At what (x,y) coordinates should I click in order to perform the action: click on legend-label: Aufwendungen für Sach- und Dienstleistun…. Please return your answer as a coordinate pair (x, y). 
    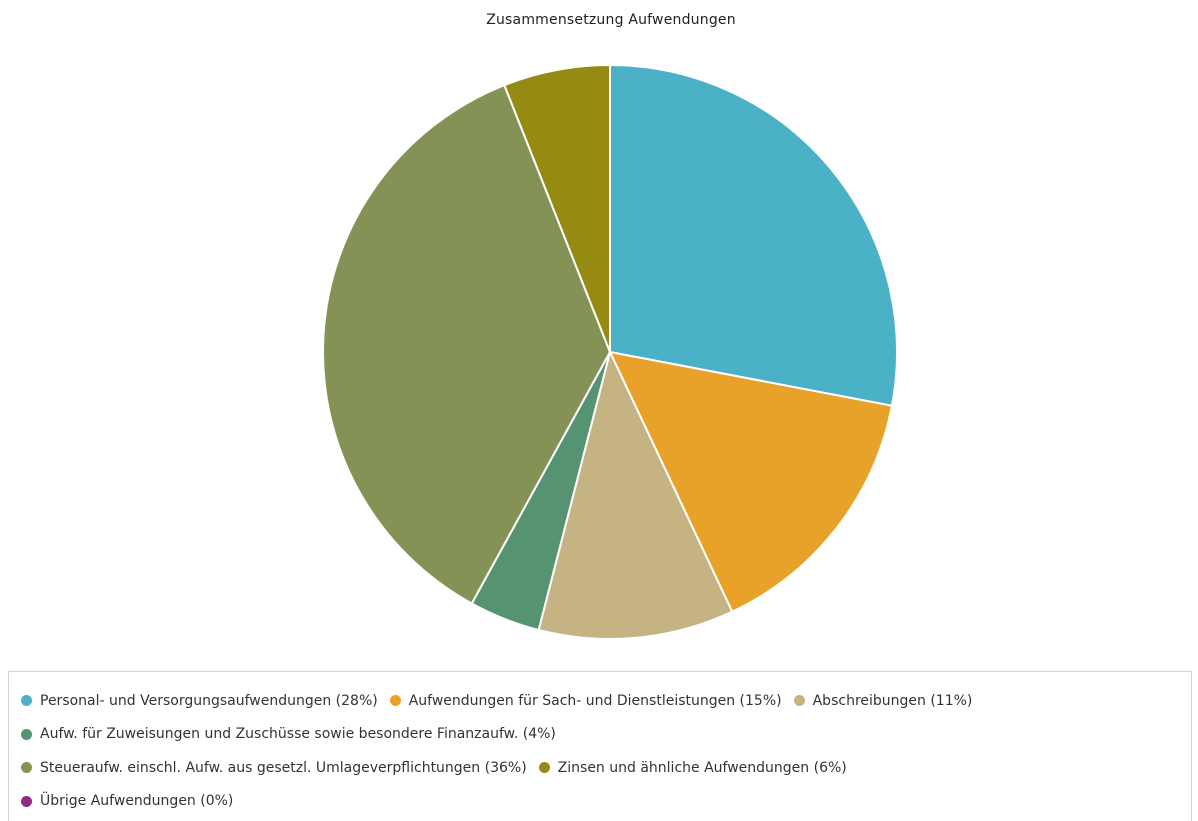
    Looking at the image, I should click on (595, 700).